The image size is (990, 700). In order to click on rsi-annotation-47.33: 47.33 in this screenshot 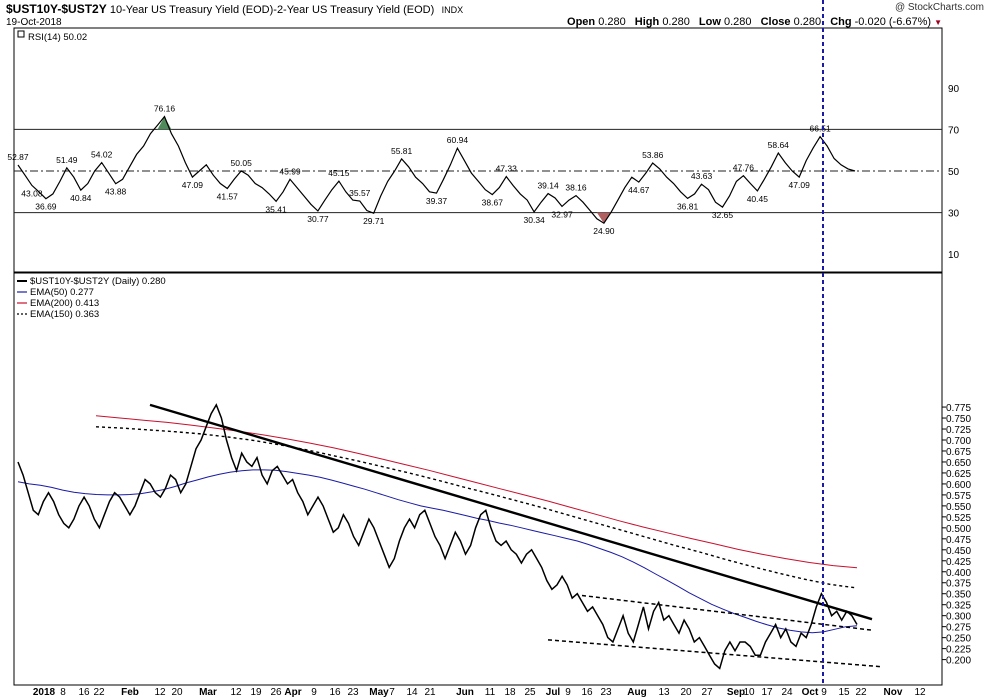, I will do `click(507, 169)`.